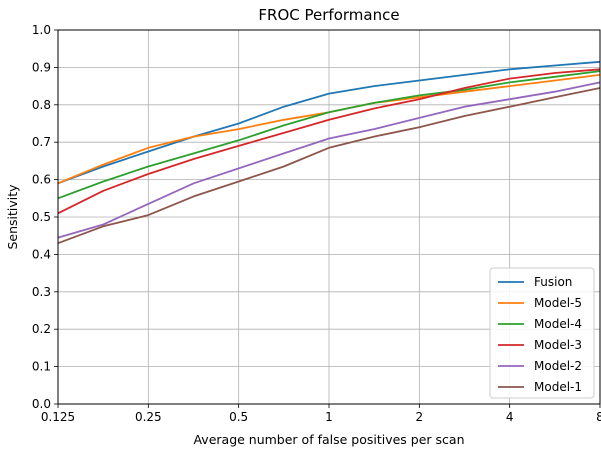 Image resolution: width=601 pixels, height=450 pixels. I want to click on legend-label: Model-2, so click(558, 366).